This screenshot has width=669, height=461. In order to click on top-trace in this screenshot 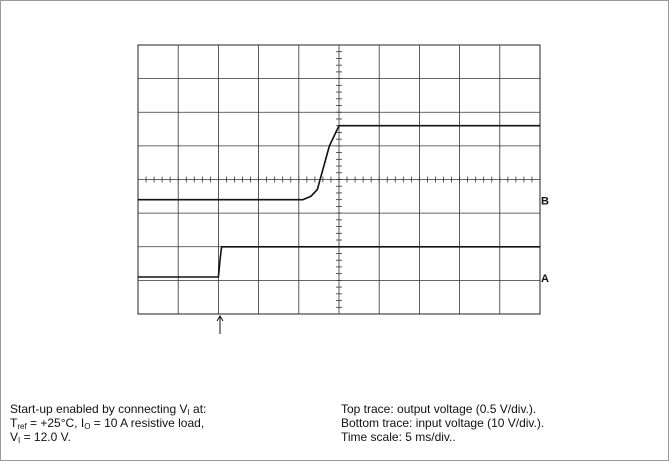, I will do `click(339, 162)`.